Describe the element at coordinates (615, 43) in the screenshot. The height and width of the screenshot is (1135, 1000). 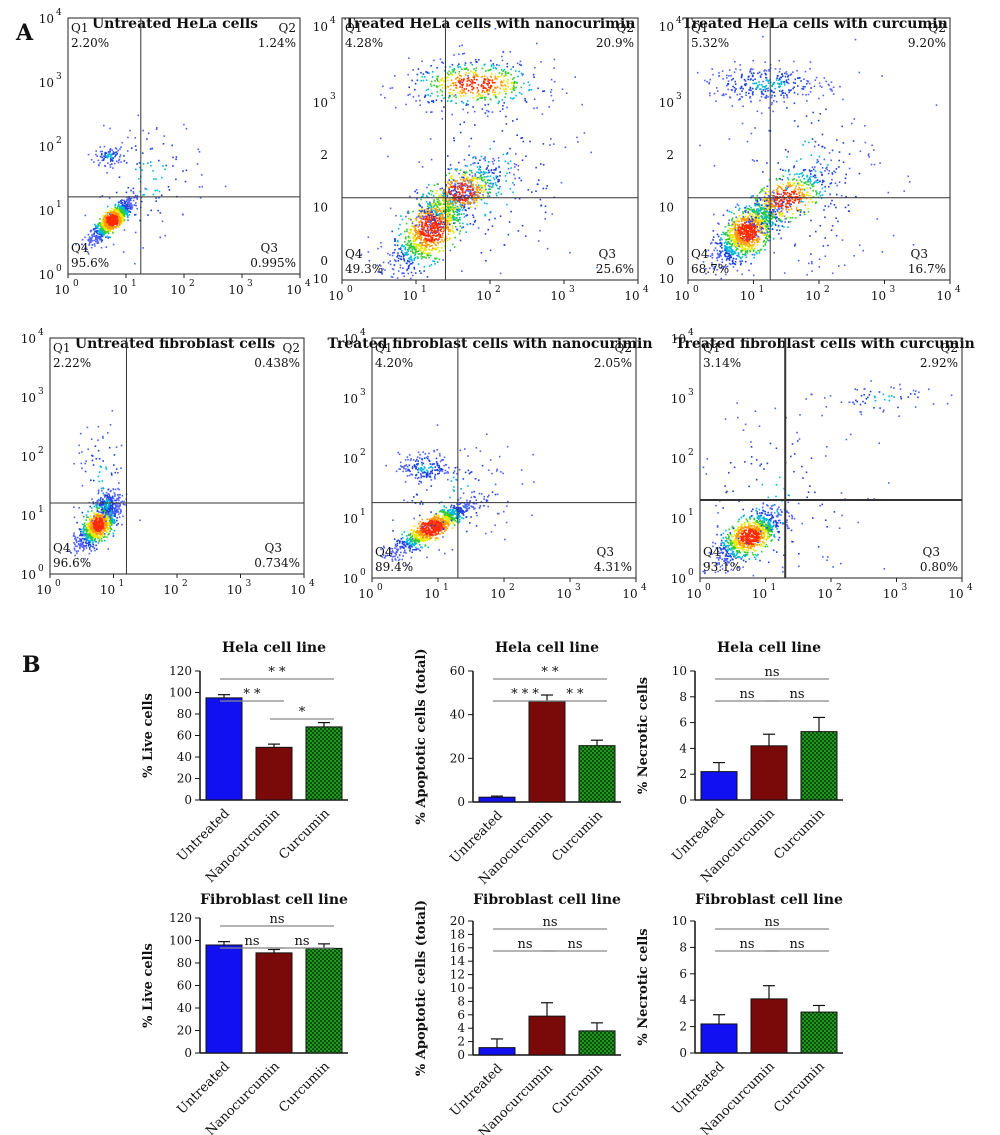
I see `quadrant-value-q2: 20.9%` at that location.